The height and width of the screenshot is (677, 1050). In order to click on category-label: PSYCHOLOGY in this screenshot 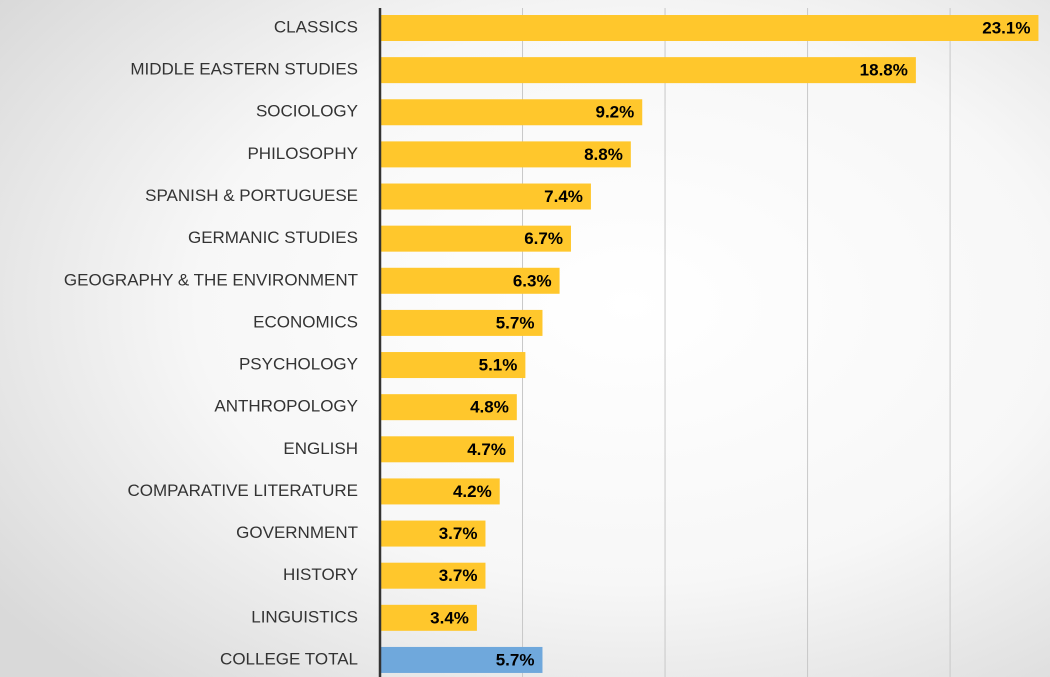, I will do `click(298, 364)`.